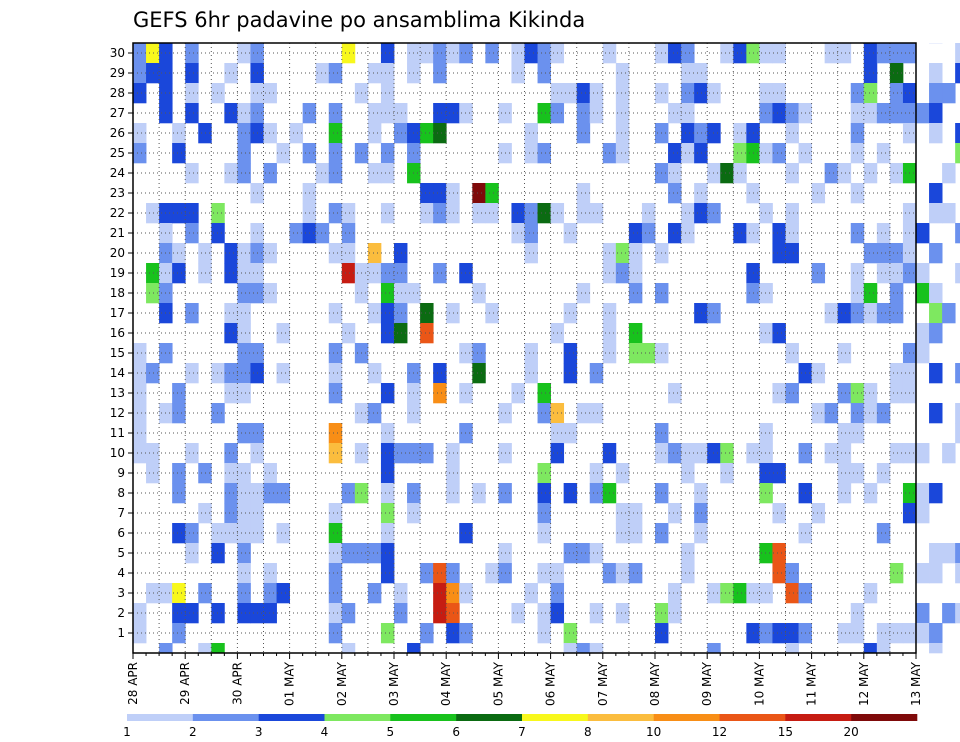 The image size is (960, 742). I want to click on y-tick-label: 17, so click(117, 313).